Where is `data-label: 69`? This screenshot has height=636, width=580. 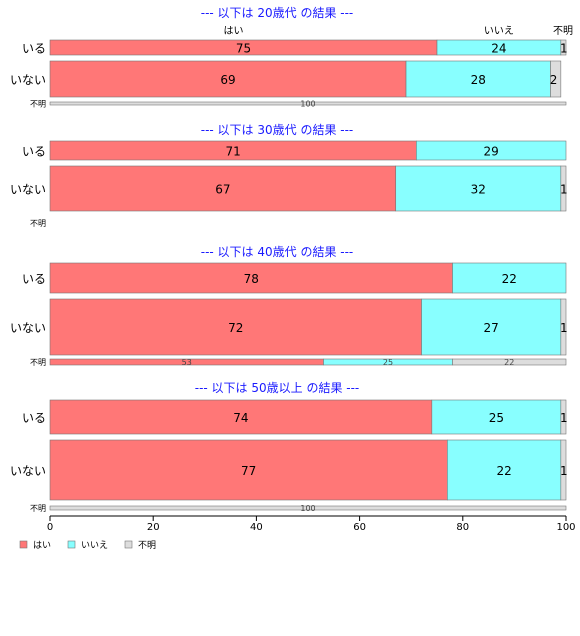
data-label: 69 is located at coordinates (227, 80).